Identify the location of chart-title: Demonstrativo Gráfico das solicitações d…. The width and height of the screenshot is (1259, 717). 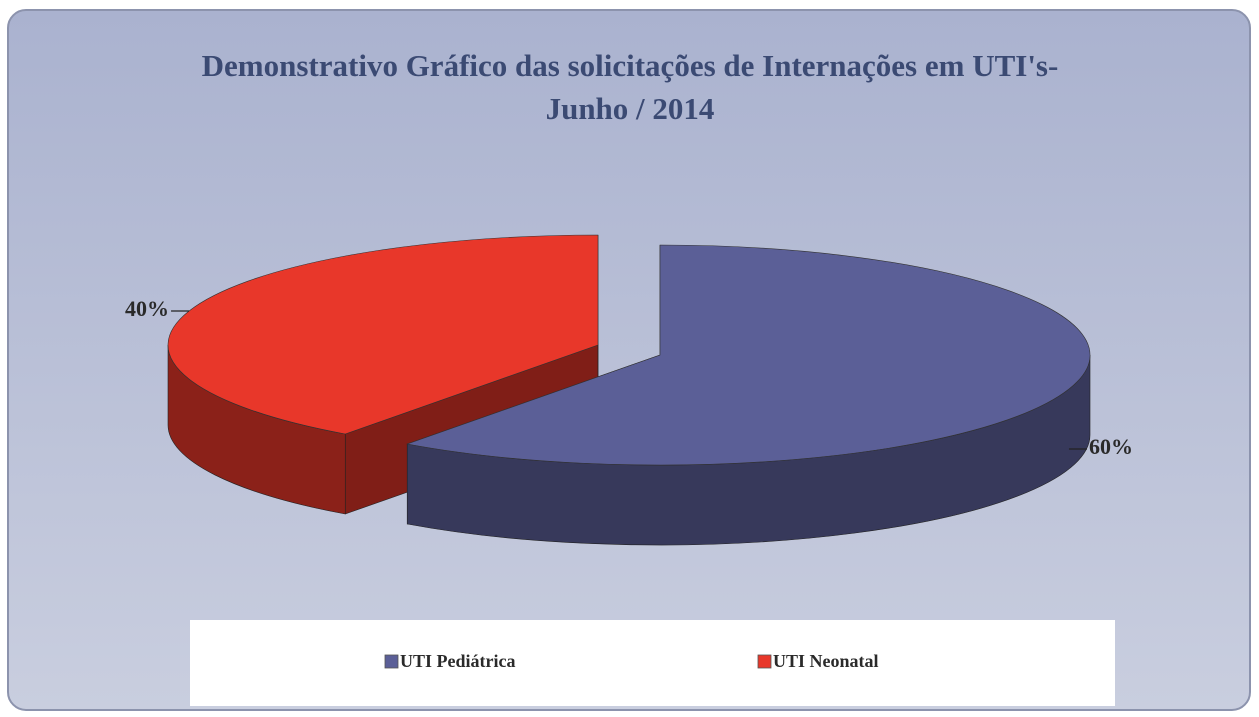
(630, 87).